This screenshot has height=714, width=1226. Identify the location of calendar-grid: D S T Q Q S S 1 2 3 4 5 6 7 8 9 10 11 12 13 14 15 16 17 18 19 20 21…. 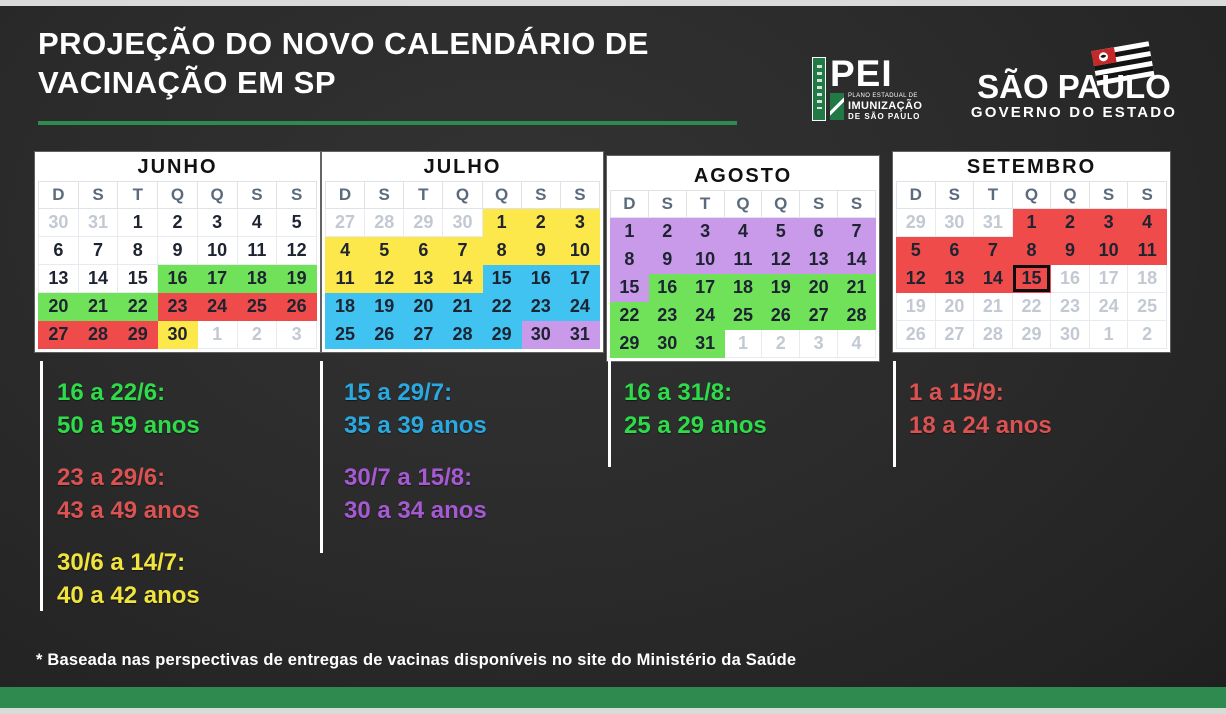
(743, 274).